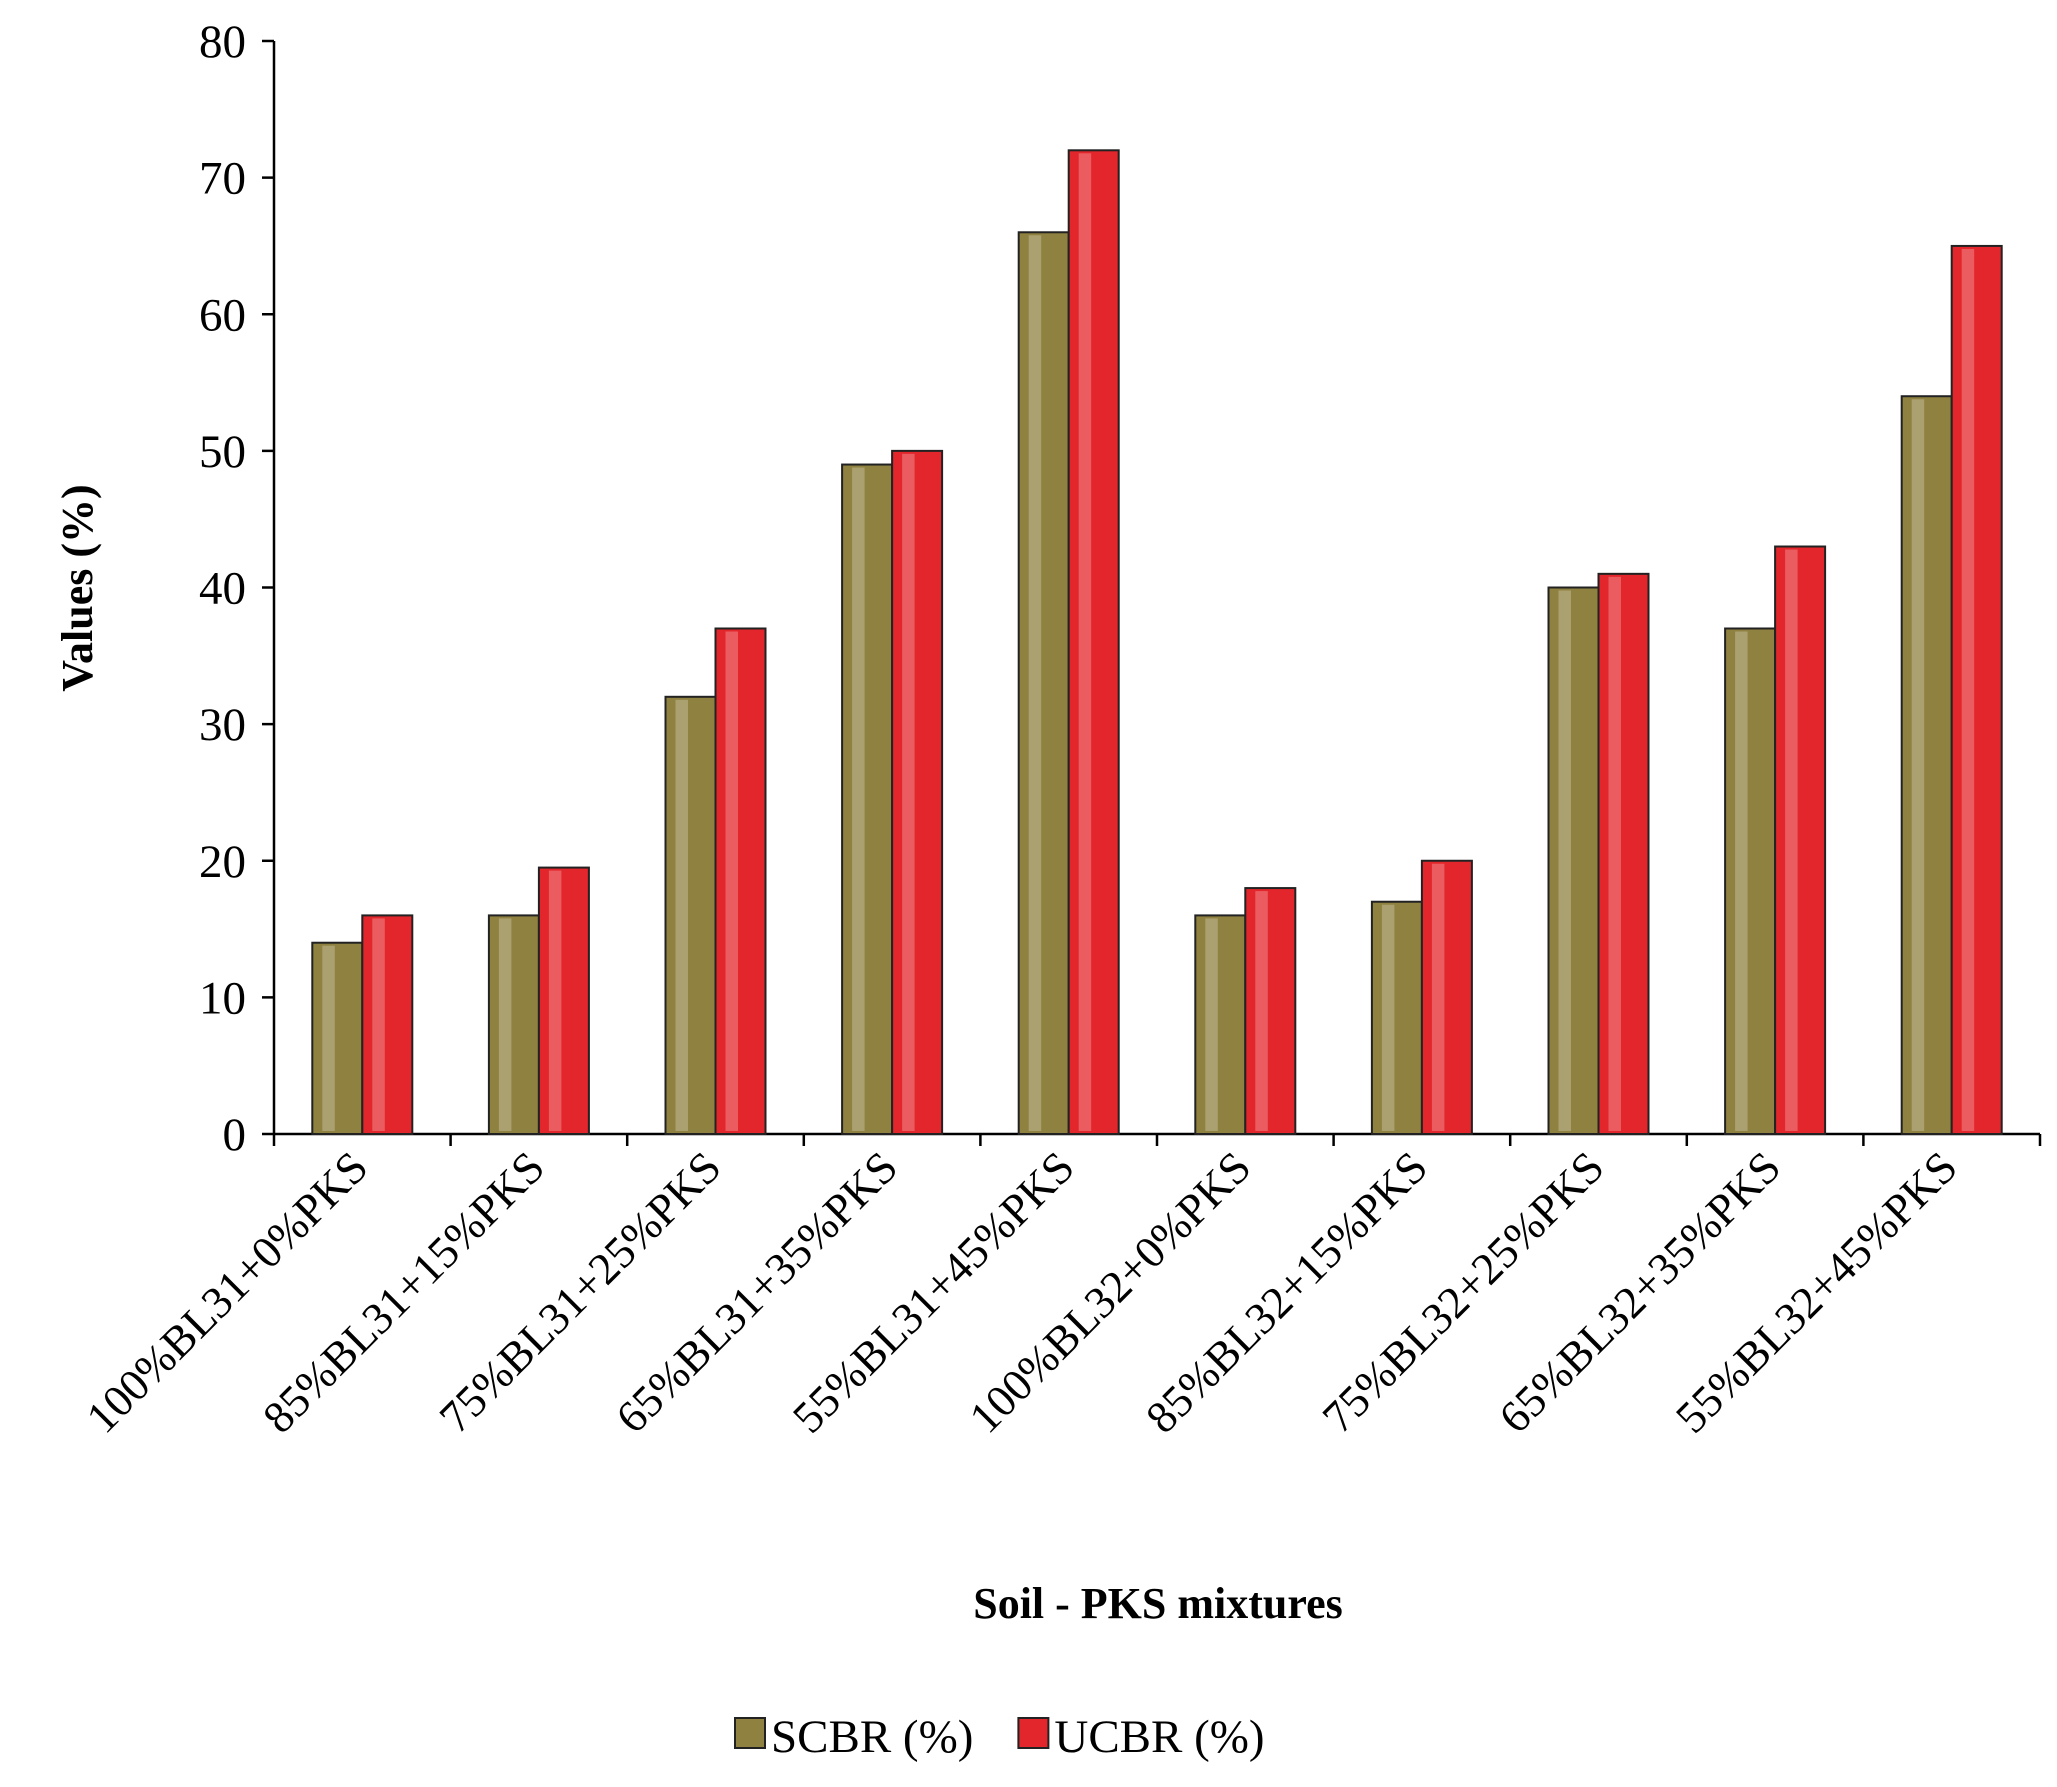  What do you see at coordinates (222, 315) in the screenshot?
I see `y-tick-label: 60` at bounding box center [222, 315].